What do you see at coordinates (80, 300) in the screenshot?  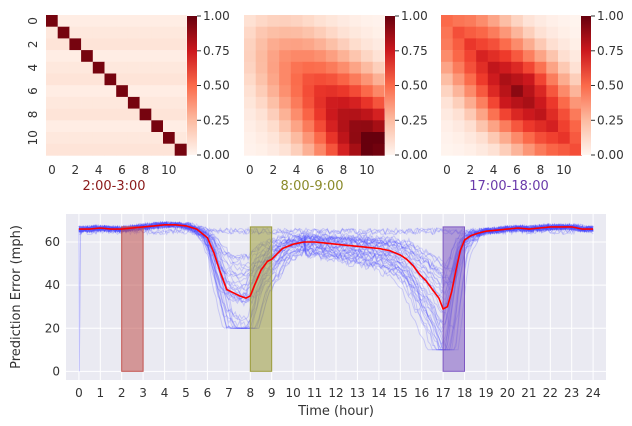 I see `trace-line` at bounding box center [80, 300].